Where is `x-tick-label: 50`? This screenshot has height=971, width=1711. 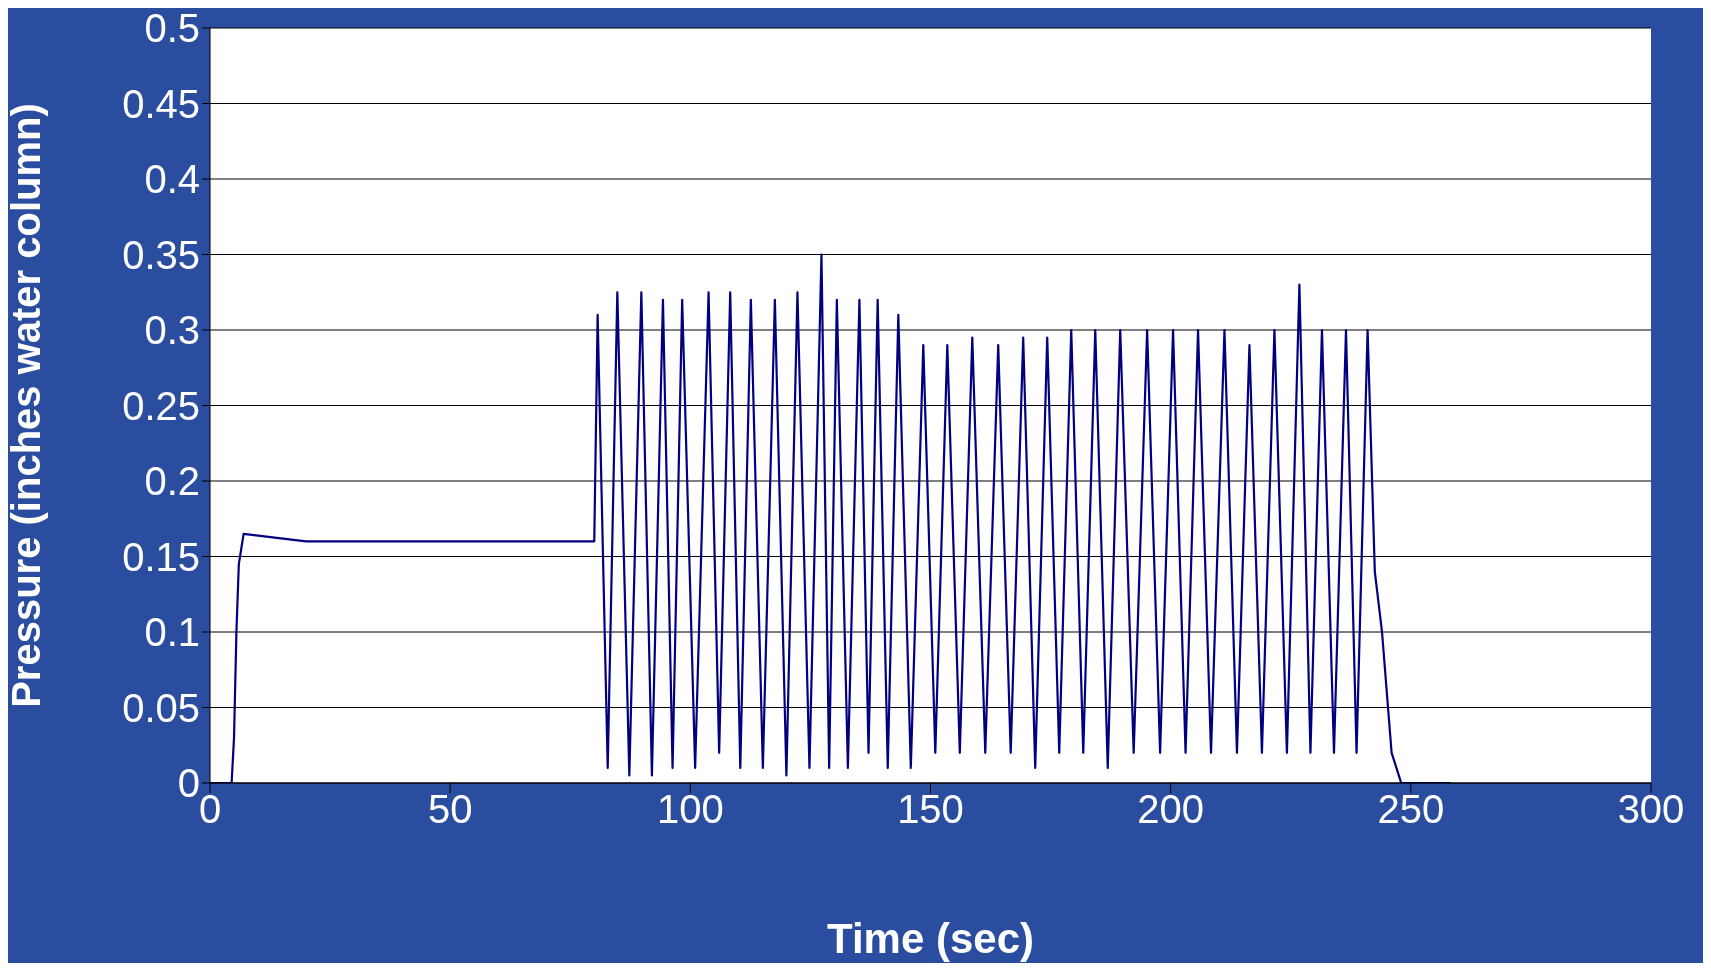
x-tick-label: 50 is located at coordinates (450, 809).